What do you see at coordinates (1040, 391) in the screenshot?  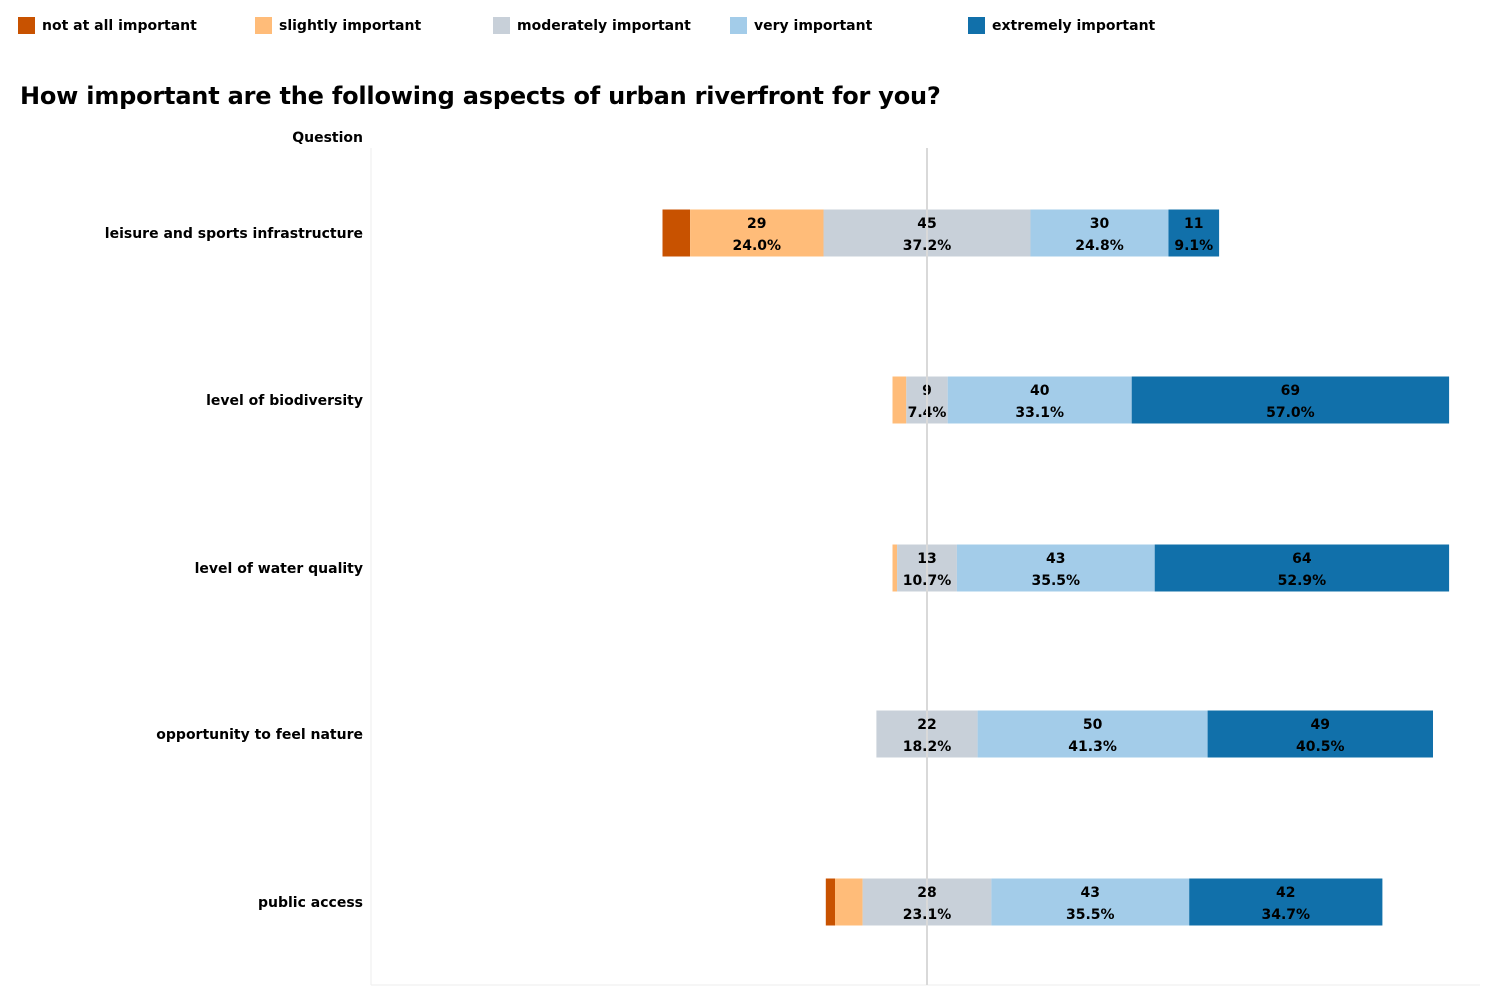 I see `data-label-count: 40` at bounding box center [1040, 391].